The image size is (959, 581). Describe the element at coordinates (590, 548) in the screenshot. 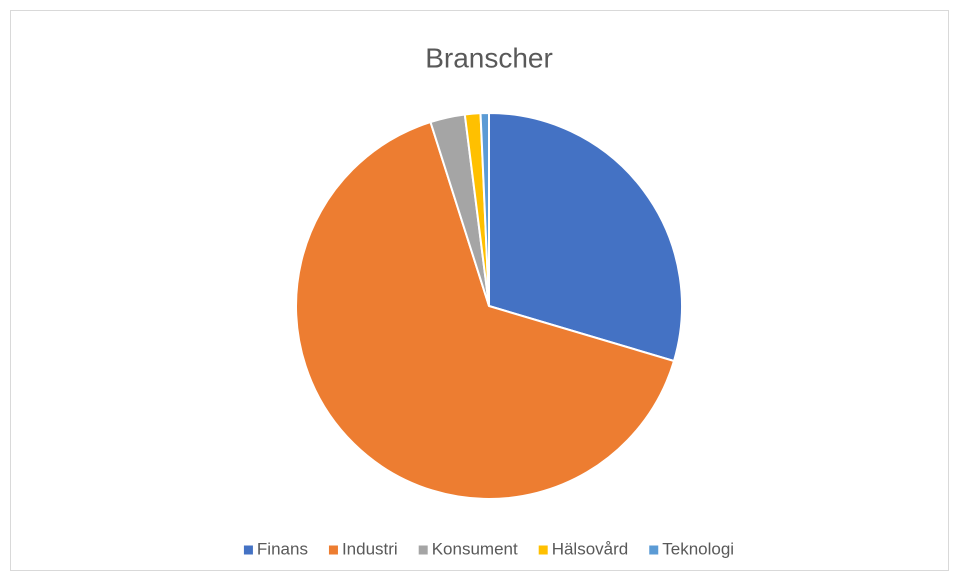

I see `legend-label: Hälsovård` at that location.